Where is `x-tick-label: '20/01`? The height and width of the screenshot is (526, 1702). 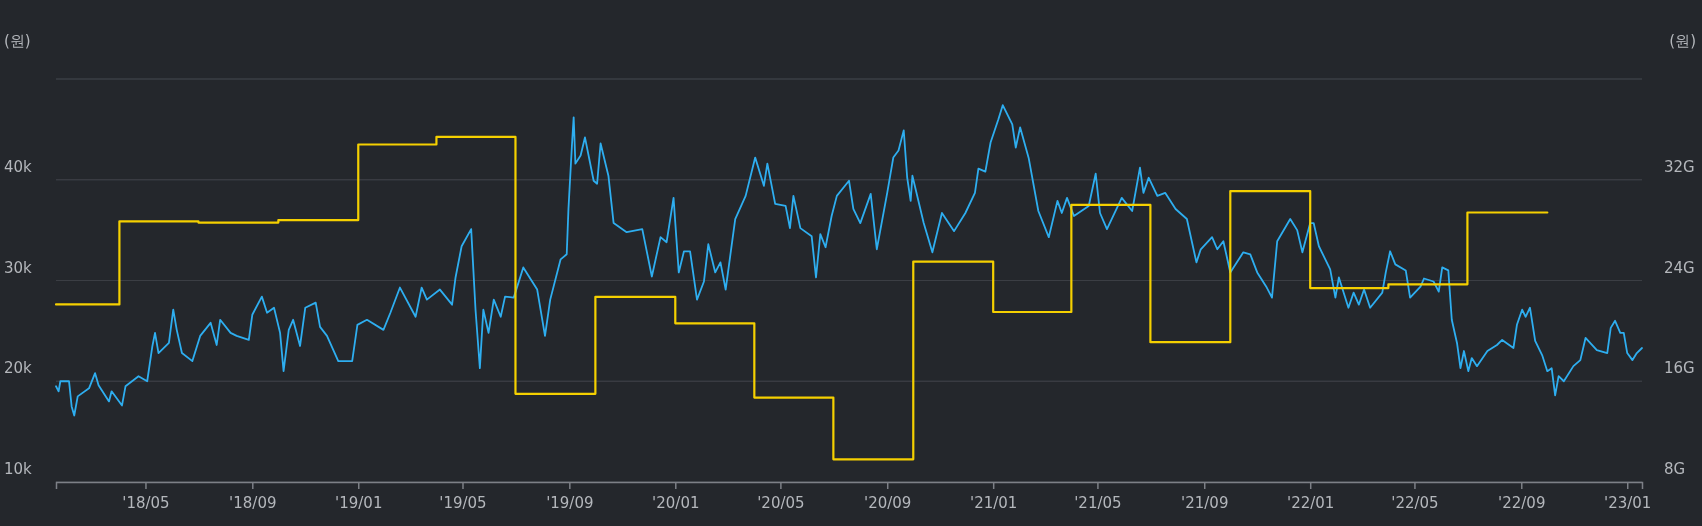 x-tick-label: '20/01 is located at coordinates (676, 502).